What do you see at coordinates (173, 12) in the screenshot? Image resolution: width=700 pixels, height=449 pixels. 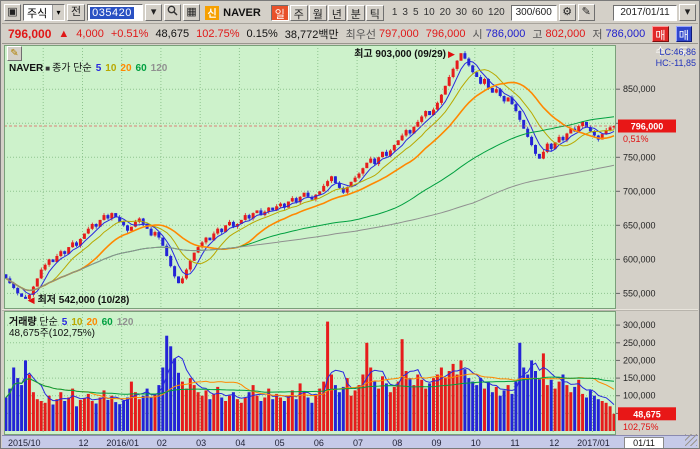 I see `search-icon` at bounding box center [173, 12].